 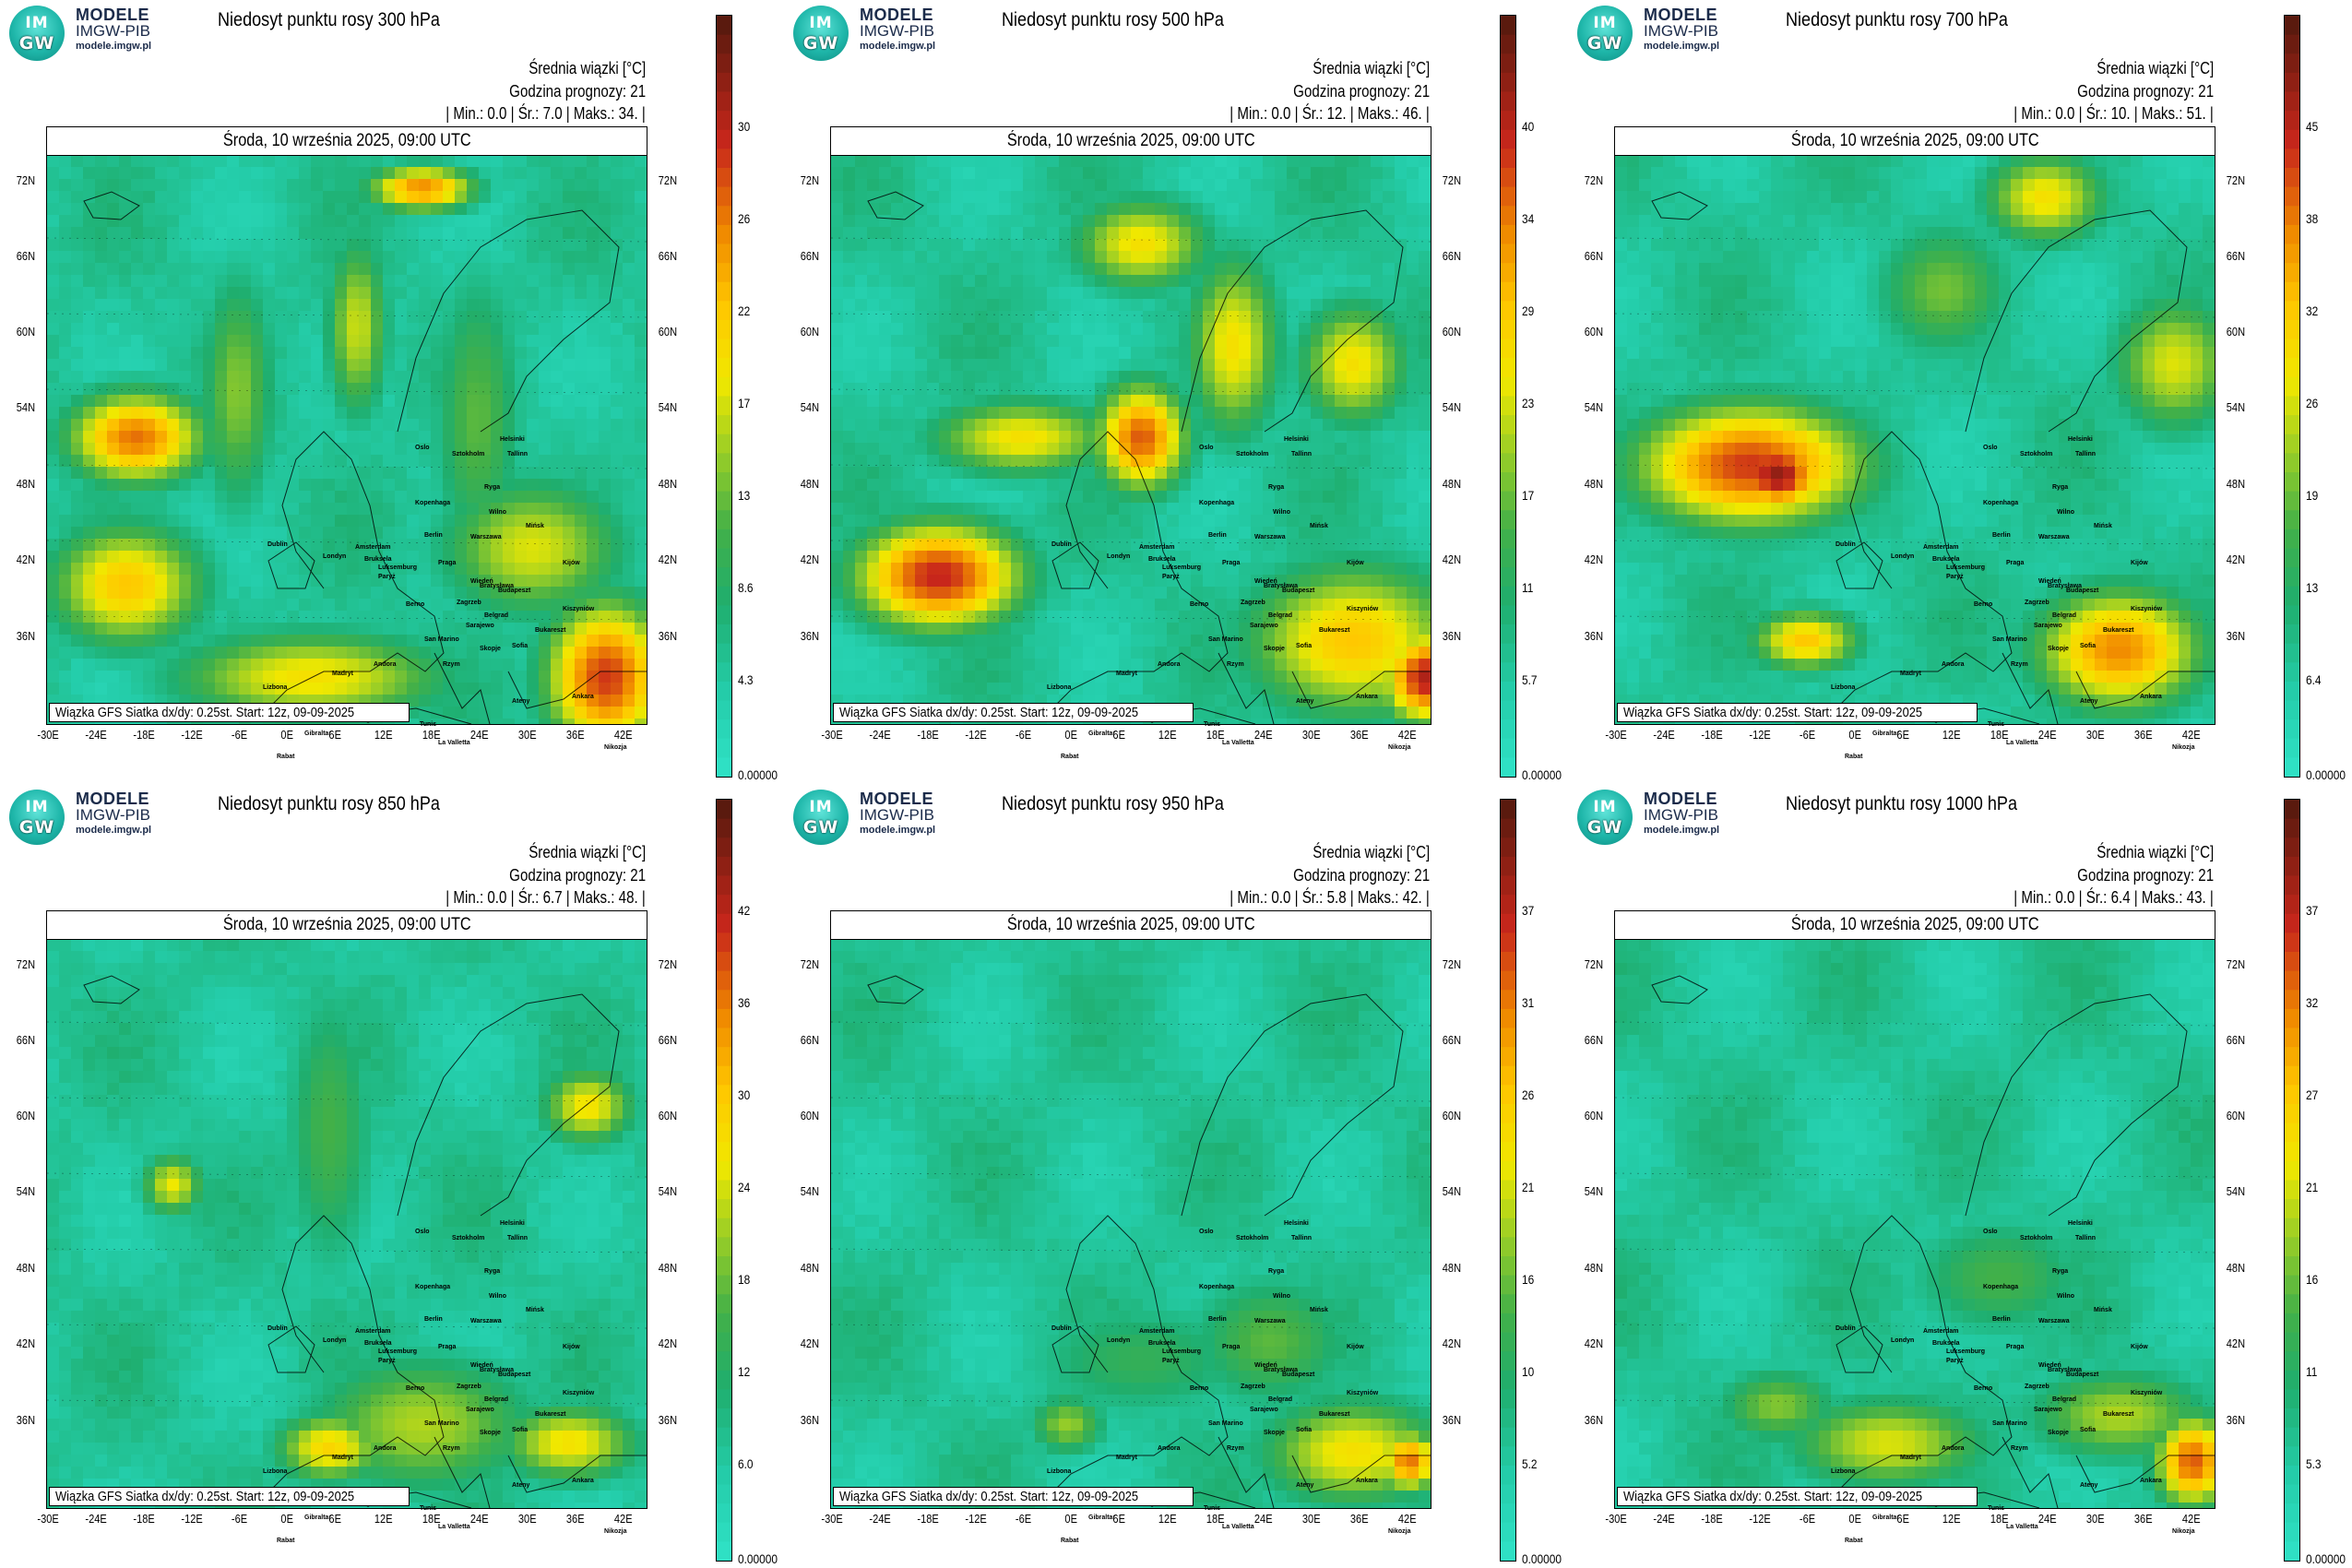 What do you see at coordinates (1276, 487) in the screenshot?
I see `city-label: Ryga` at bounding box center [1276, 487].